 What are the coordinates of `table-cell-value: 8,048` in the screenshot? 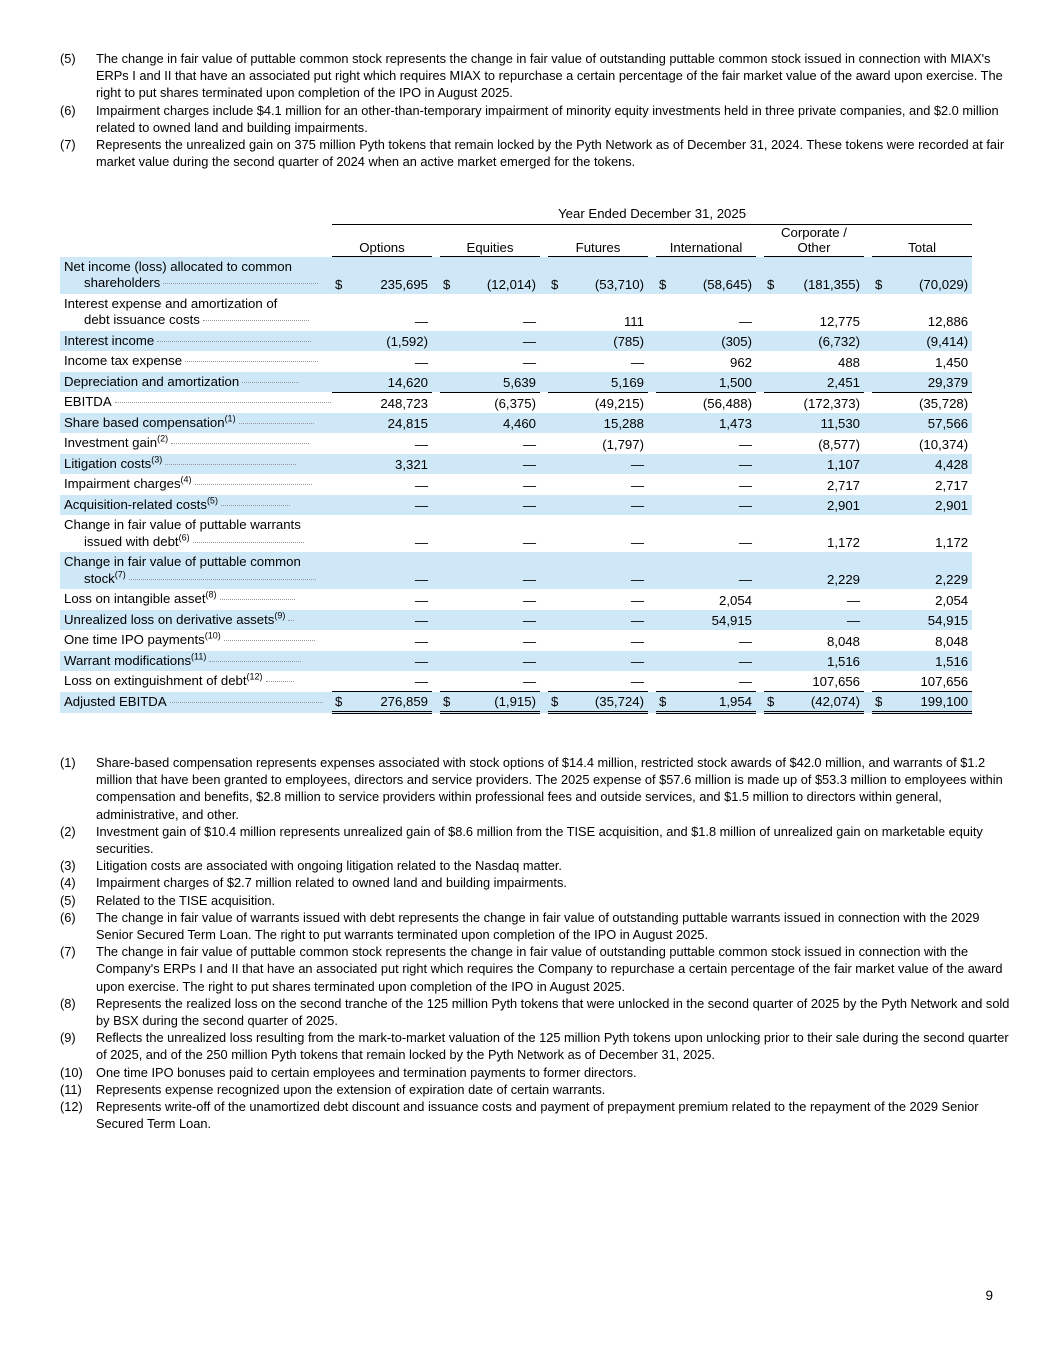 It's located at (825, 640).